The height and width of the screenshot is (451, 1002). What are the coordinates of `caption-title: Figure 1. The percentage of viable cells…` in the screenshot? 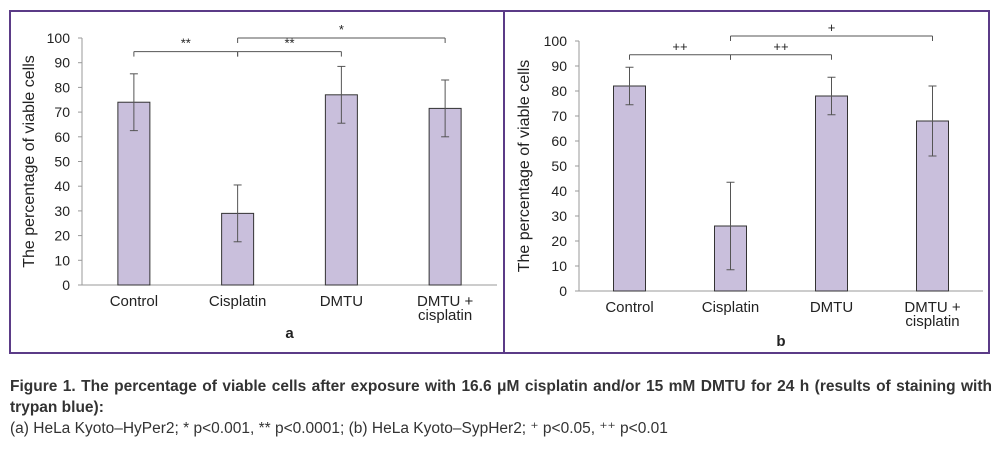 It's located at (501, 397).